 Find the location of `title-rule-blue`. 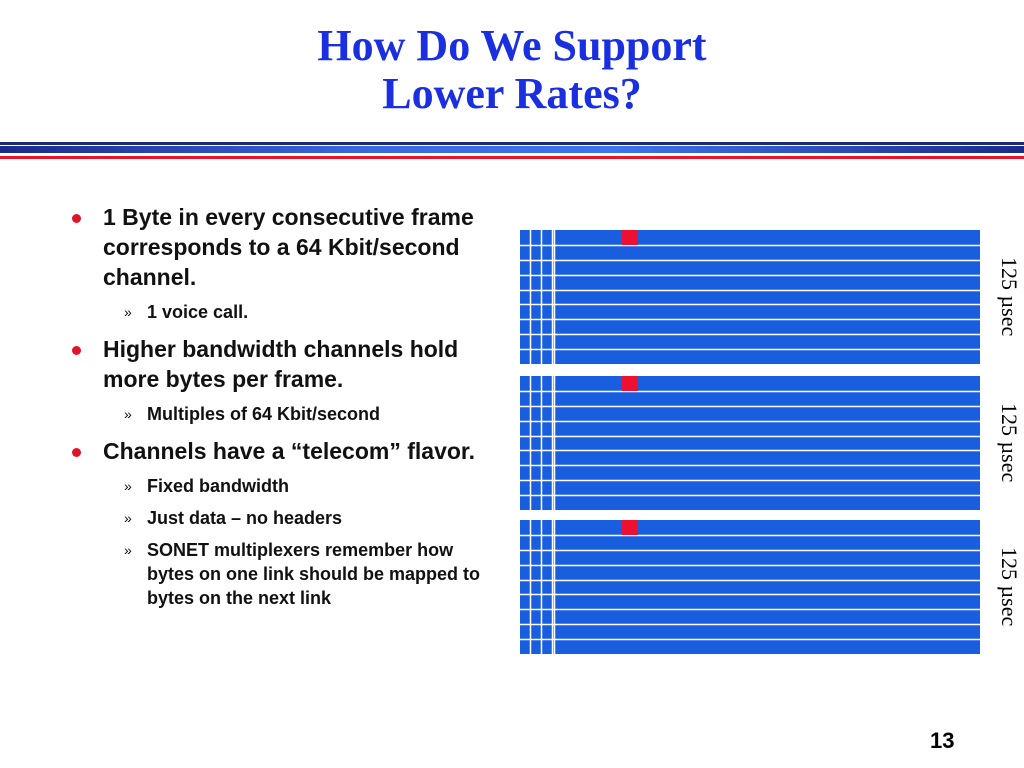

title-rule-blue is located at coordinates (512, 149).